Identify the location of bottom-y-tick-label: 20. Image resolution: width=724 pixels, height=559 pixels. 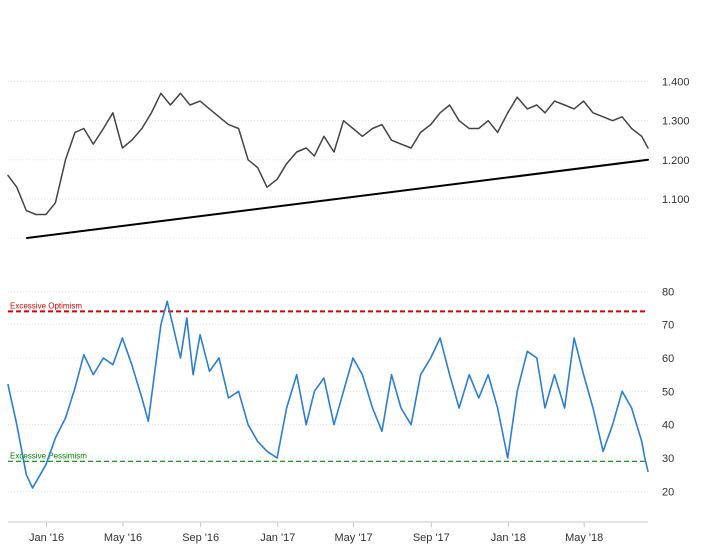
(668, 492).